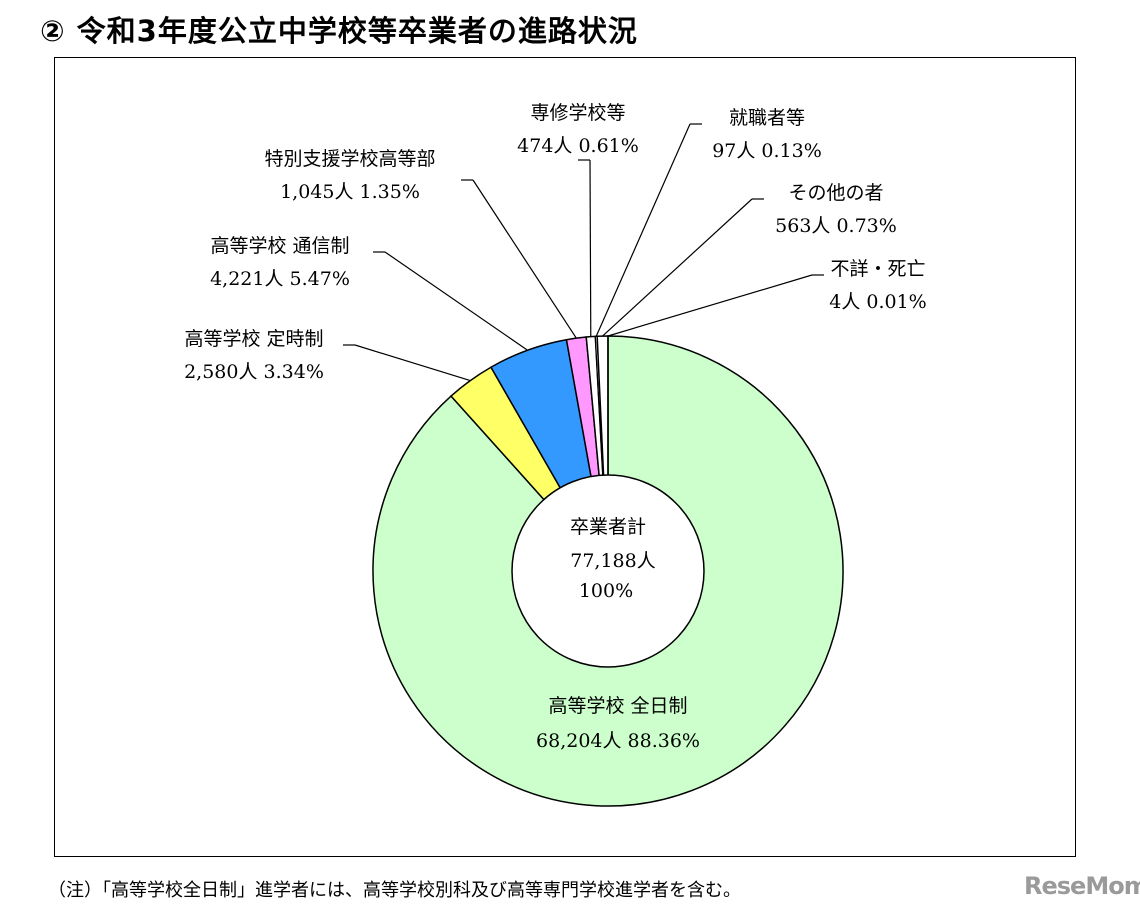 The height and width of the screenshot is (910, 1140). What do you see at coordinates (1082, 886) in the screenshot?
I see `resemom-logo: ReseMom` at bounding box center [1082, 886].